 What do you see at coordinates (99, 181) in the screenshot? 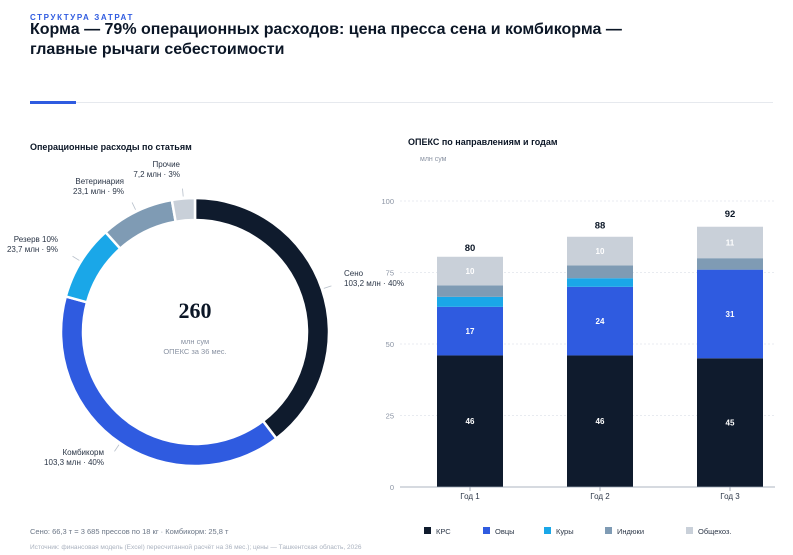
I see `donut-slice-label: Ветеринария` at bounding box center [99, 181].